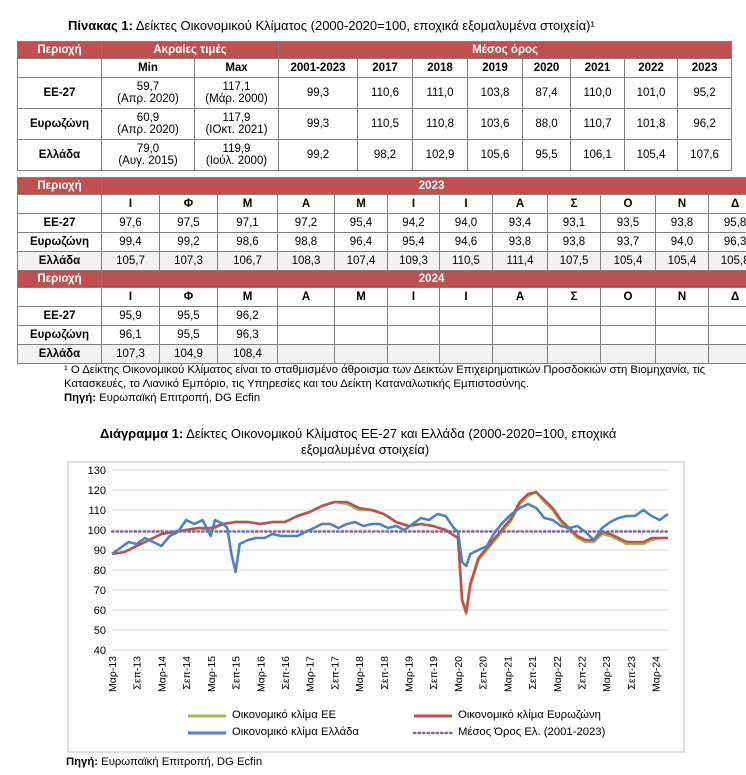 The width and height of the screenshot is (746, 775). Describe the element at coordinates (100, 651) in the screenshot. I see `y-tick-label: 40` at that location.